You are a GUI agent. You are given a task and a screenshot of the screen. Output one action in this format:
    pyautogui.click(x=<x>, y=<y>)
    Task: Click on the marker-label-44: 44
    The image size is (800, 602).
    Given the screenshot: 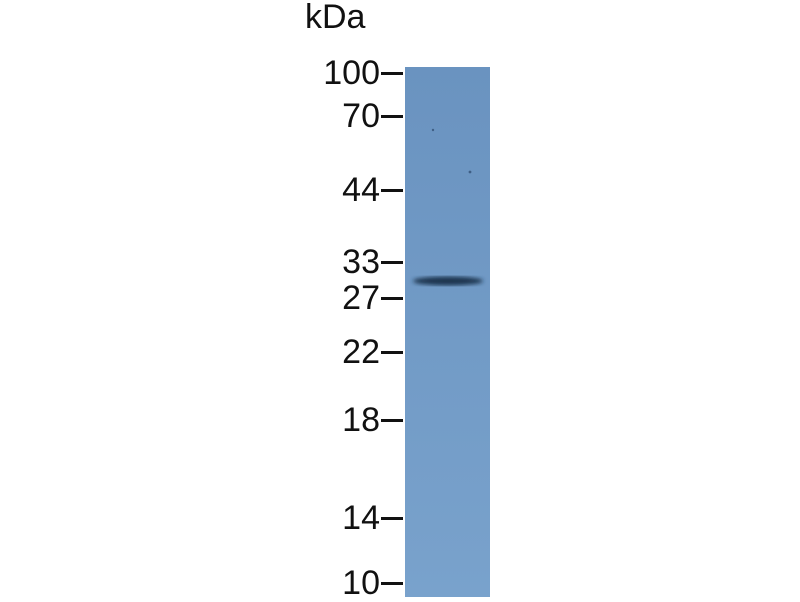 What is the action you would take?
    pyautogui.click(x=361, y=190)
    